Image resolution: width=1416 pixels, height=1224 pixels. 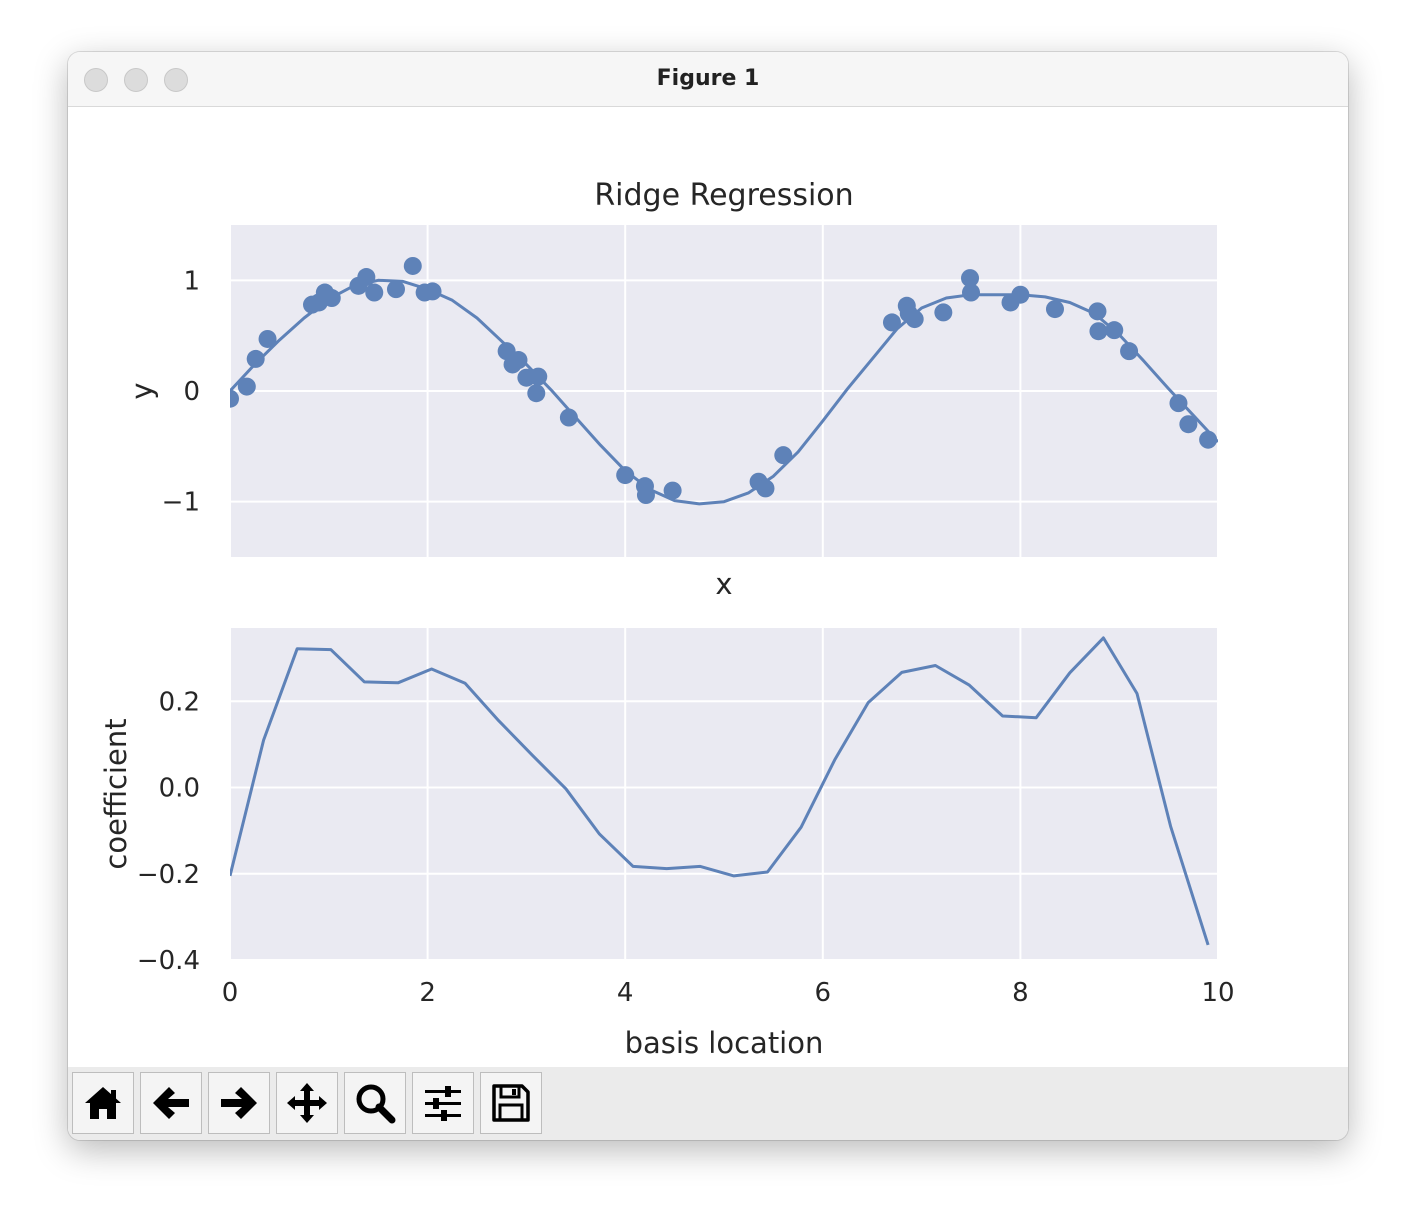 I want to click on chart-title: Ridge Regression, so click(x=723, y=195).